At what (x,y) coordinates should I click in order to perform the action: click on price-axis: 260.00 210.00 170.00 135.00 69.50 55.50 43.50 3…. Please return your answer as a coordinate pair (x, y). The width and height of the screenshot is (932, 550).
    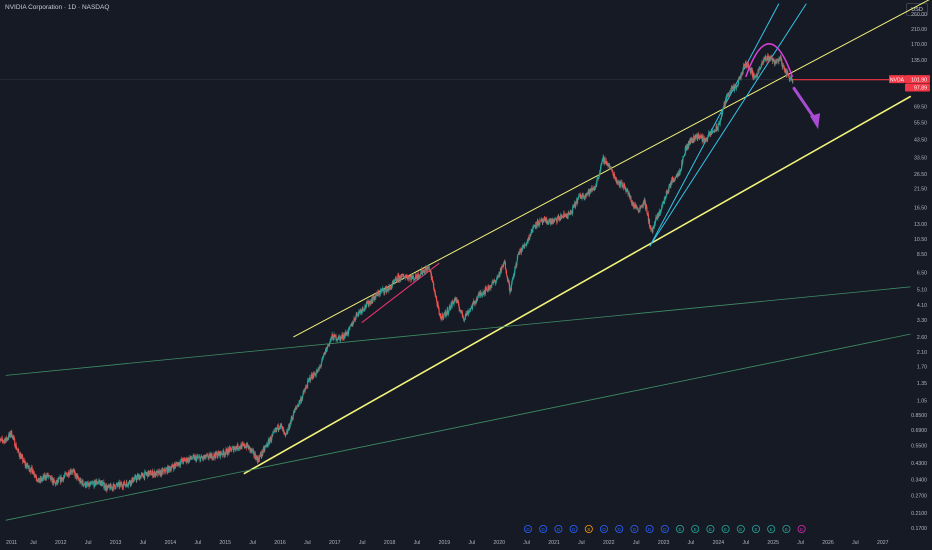
    Looking at the image, I should click on (919, 272).